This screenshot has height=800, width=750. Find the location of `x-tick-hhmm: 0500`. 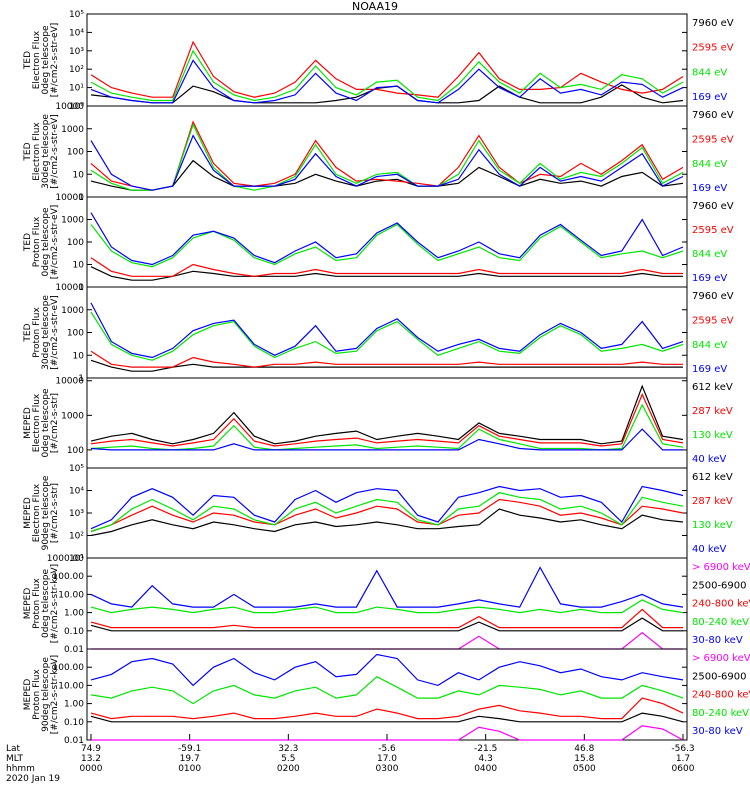

x-tick-hhmm: 0500 is located at coordinates (584, 769).